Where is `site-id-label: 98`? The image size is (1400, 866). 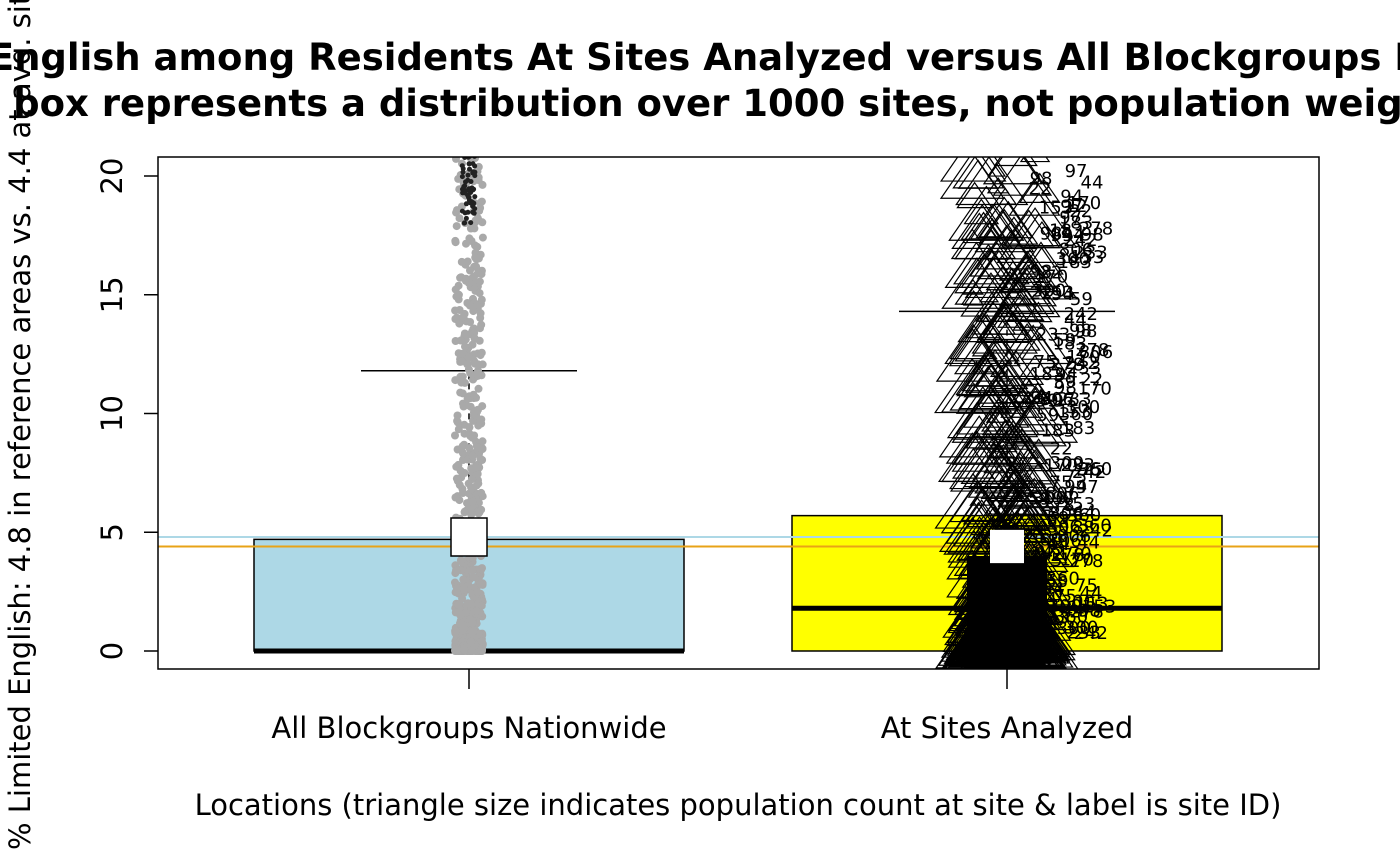 site-id-label: 98 is located at coordinates (1080, 331).